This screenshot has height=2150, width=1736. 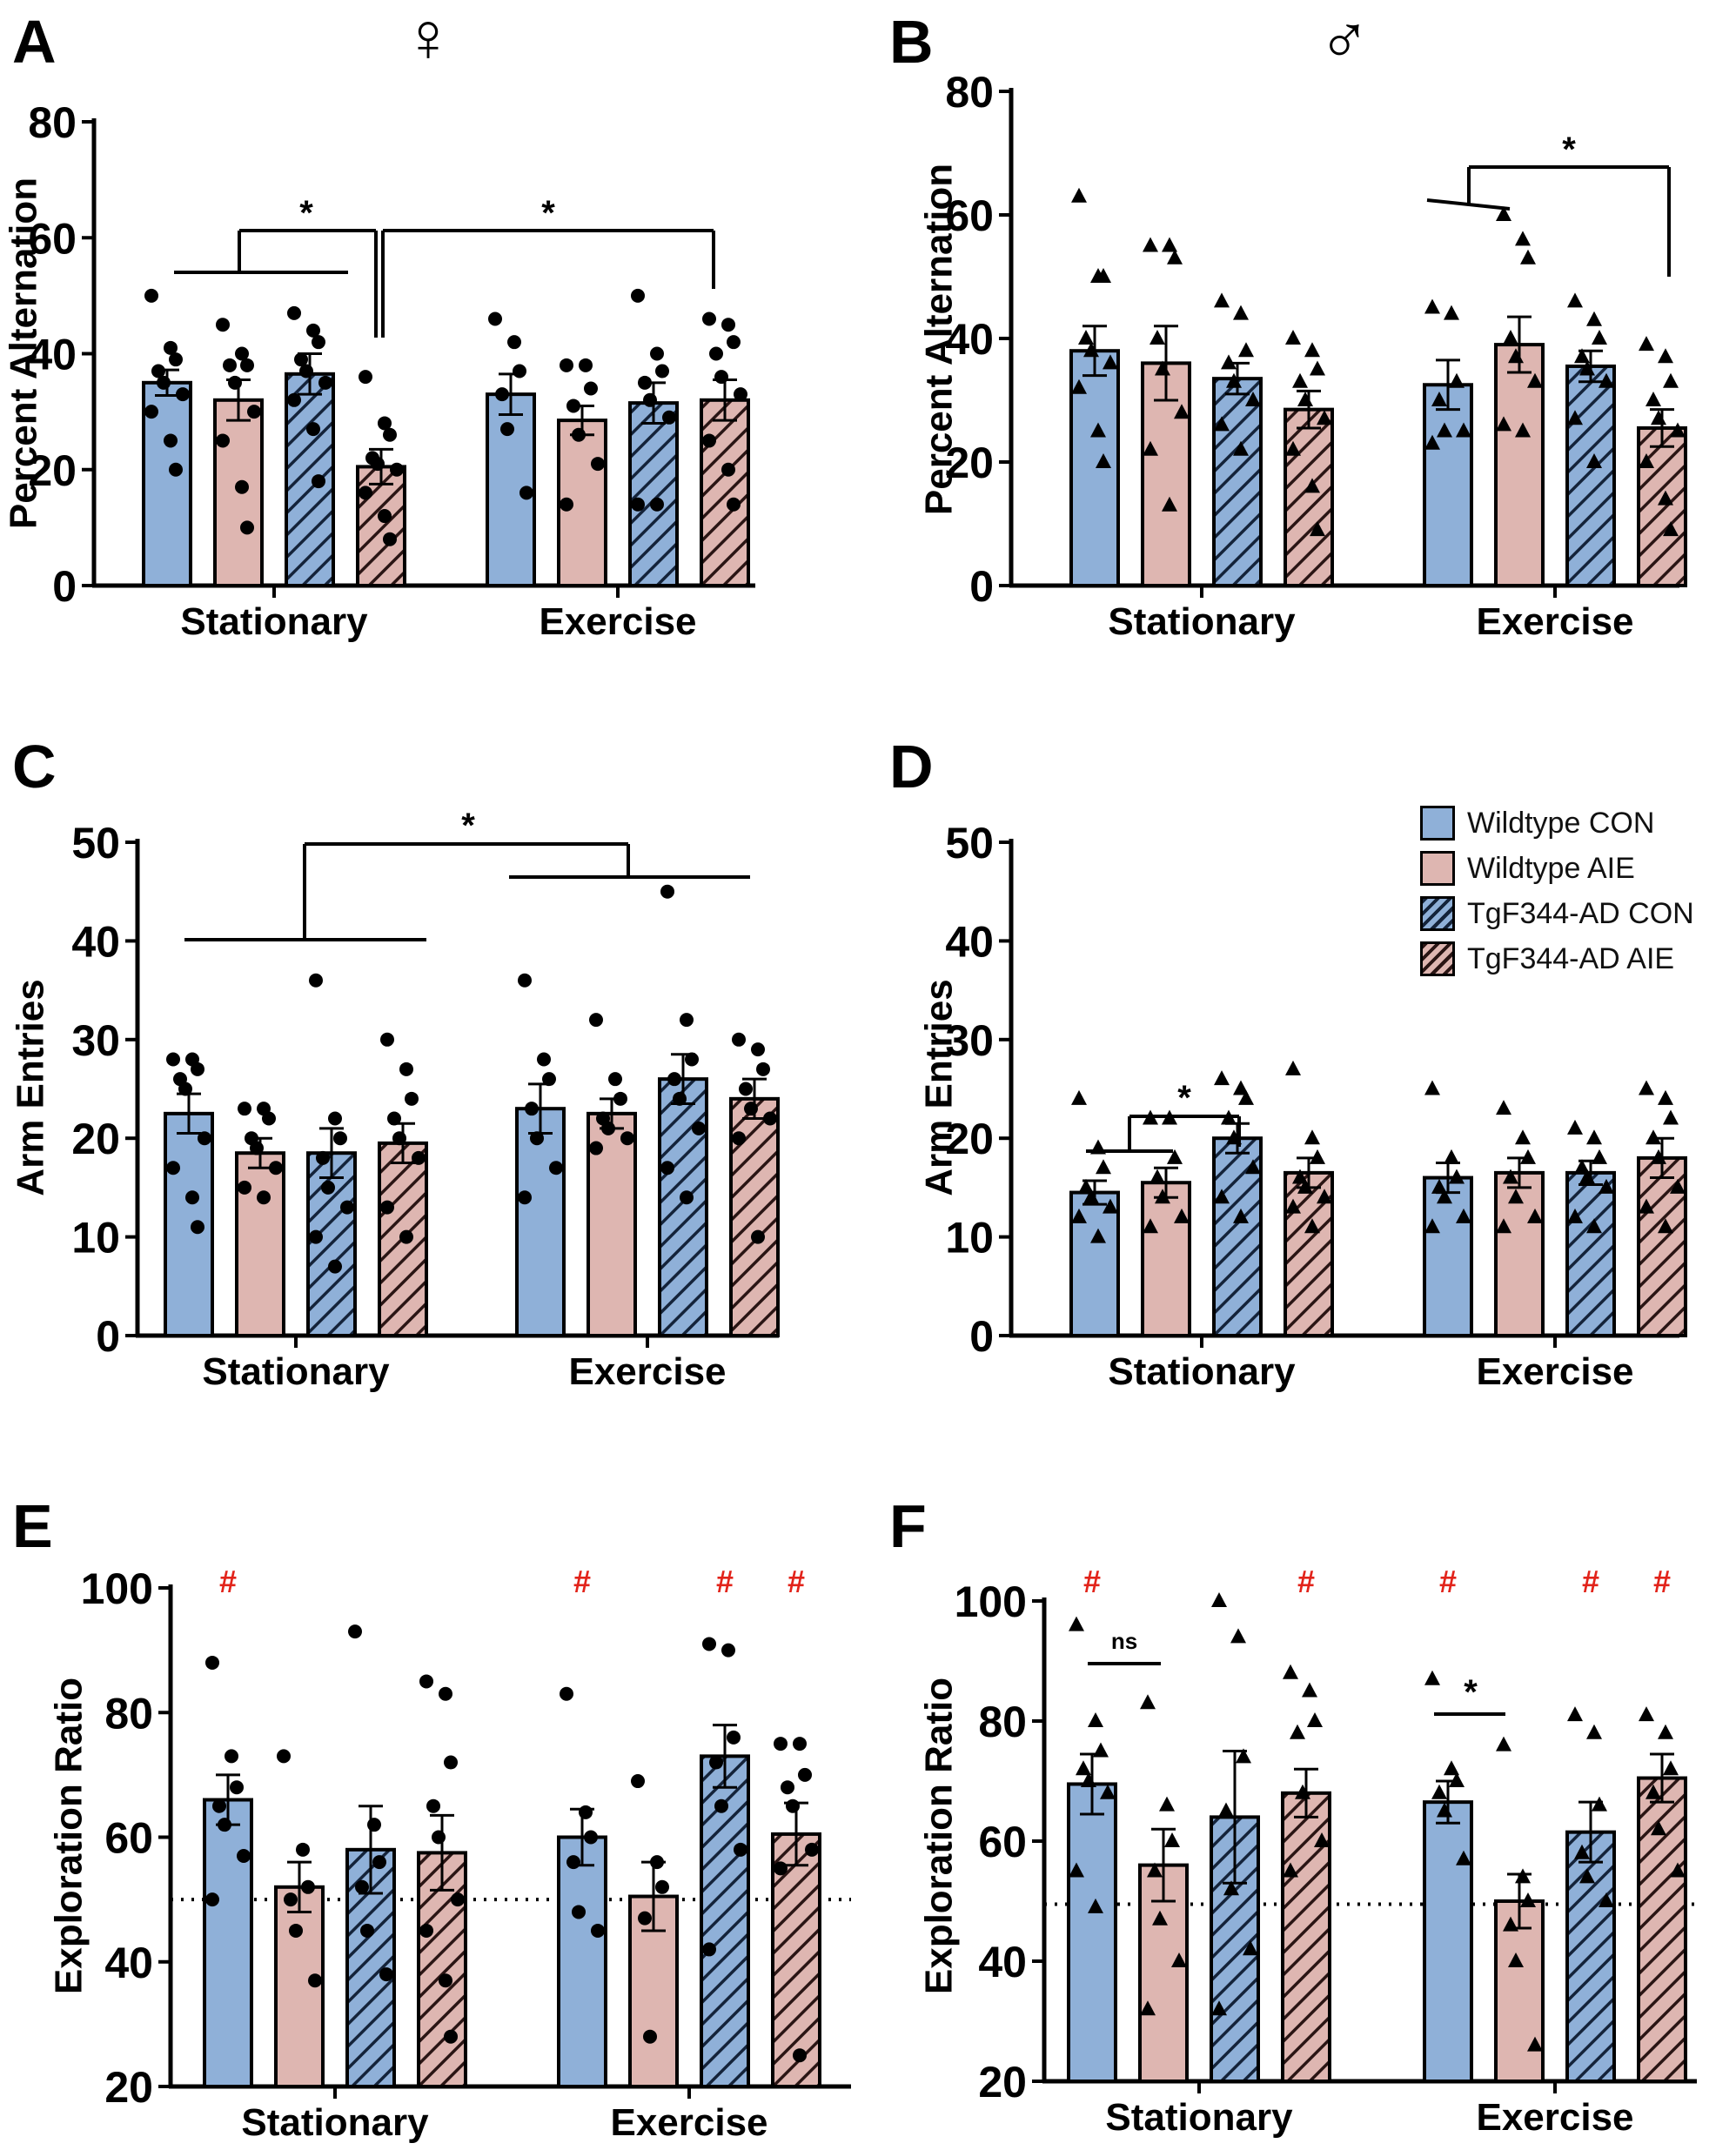 I want to click on y-tick-label: 40, so click(x=128, y=1963).